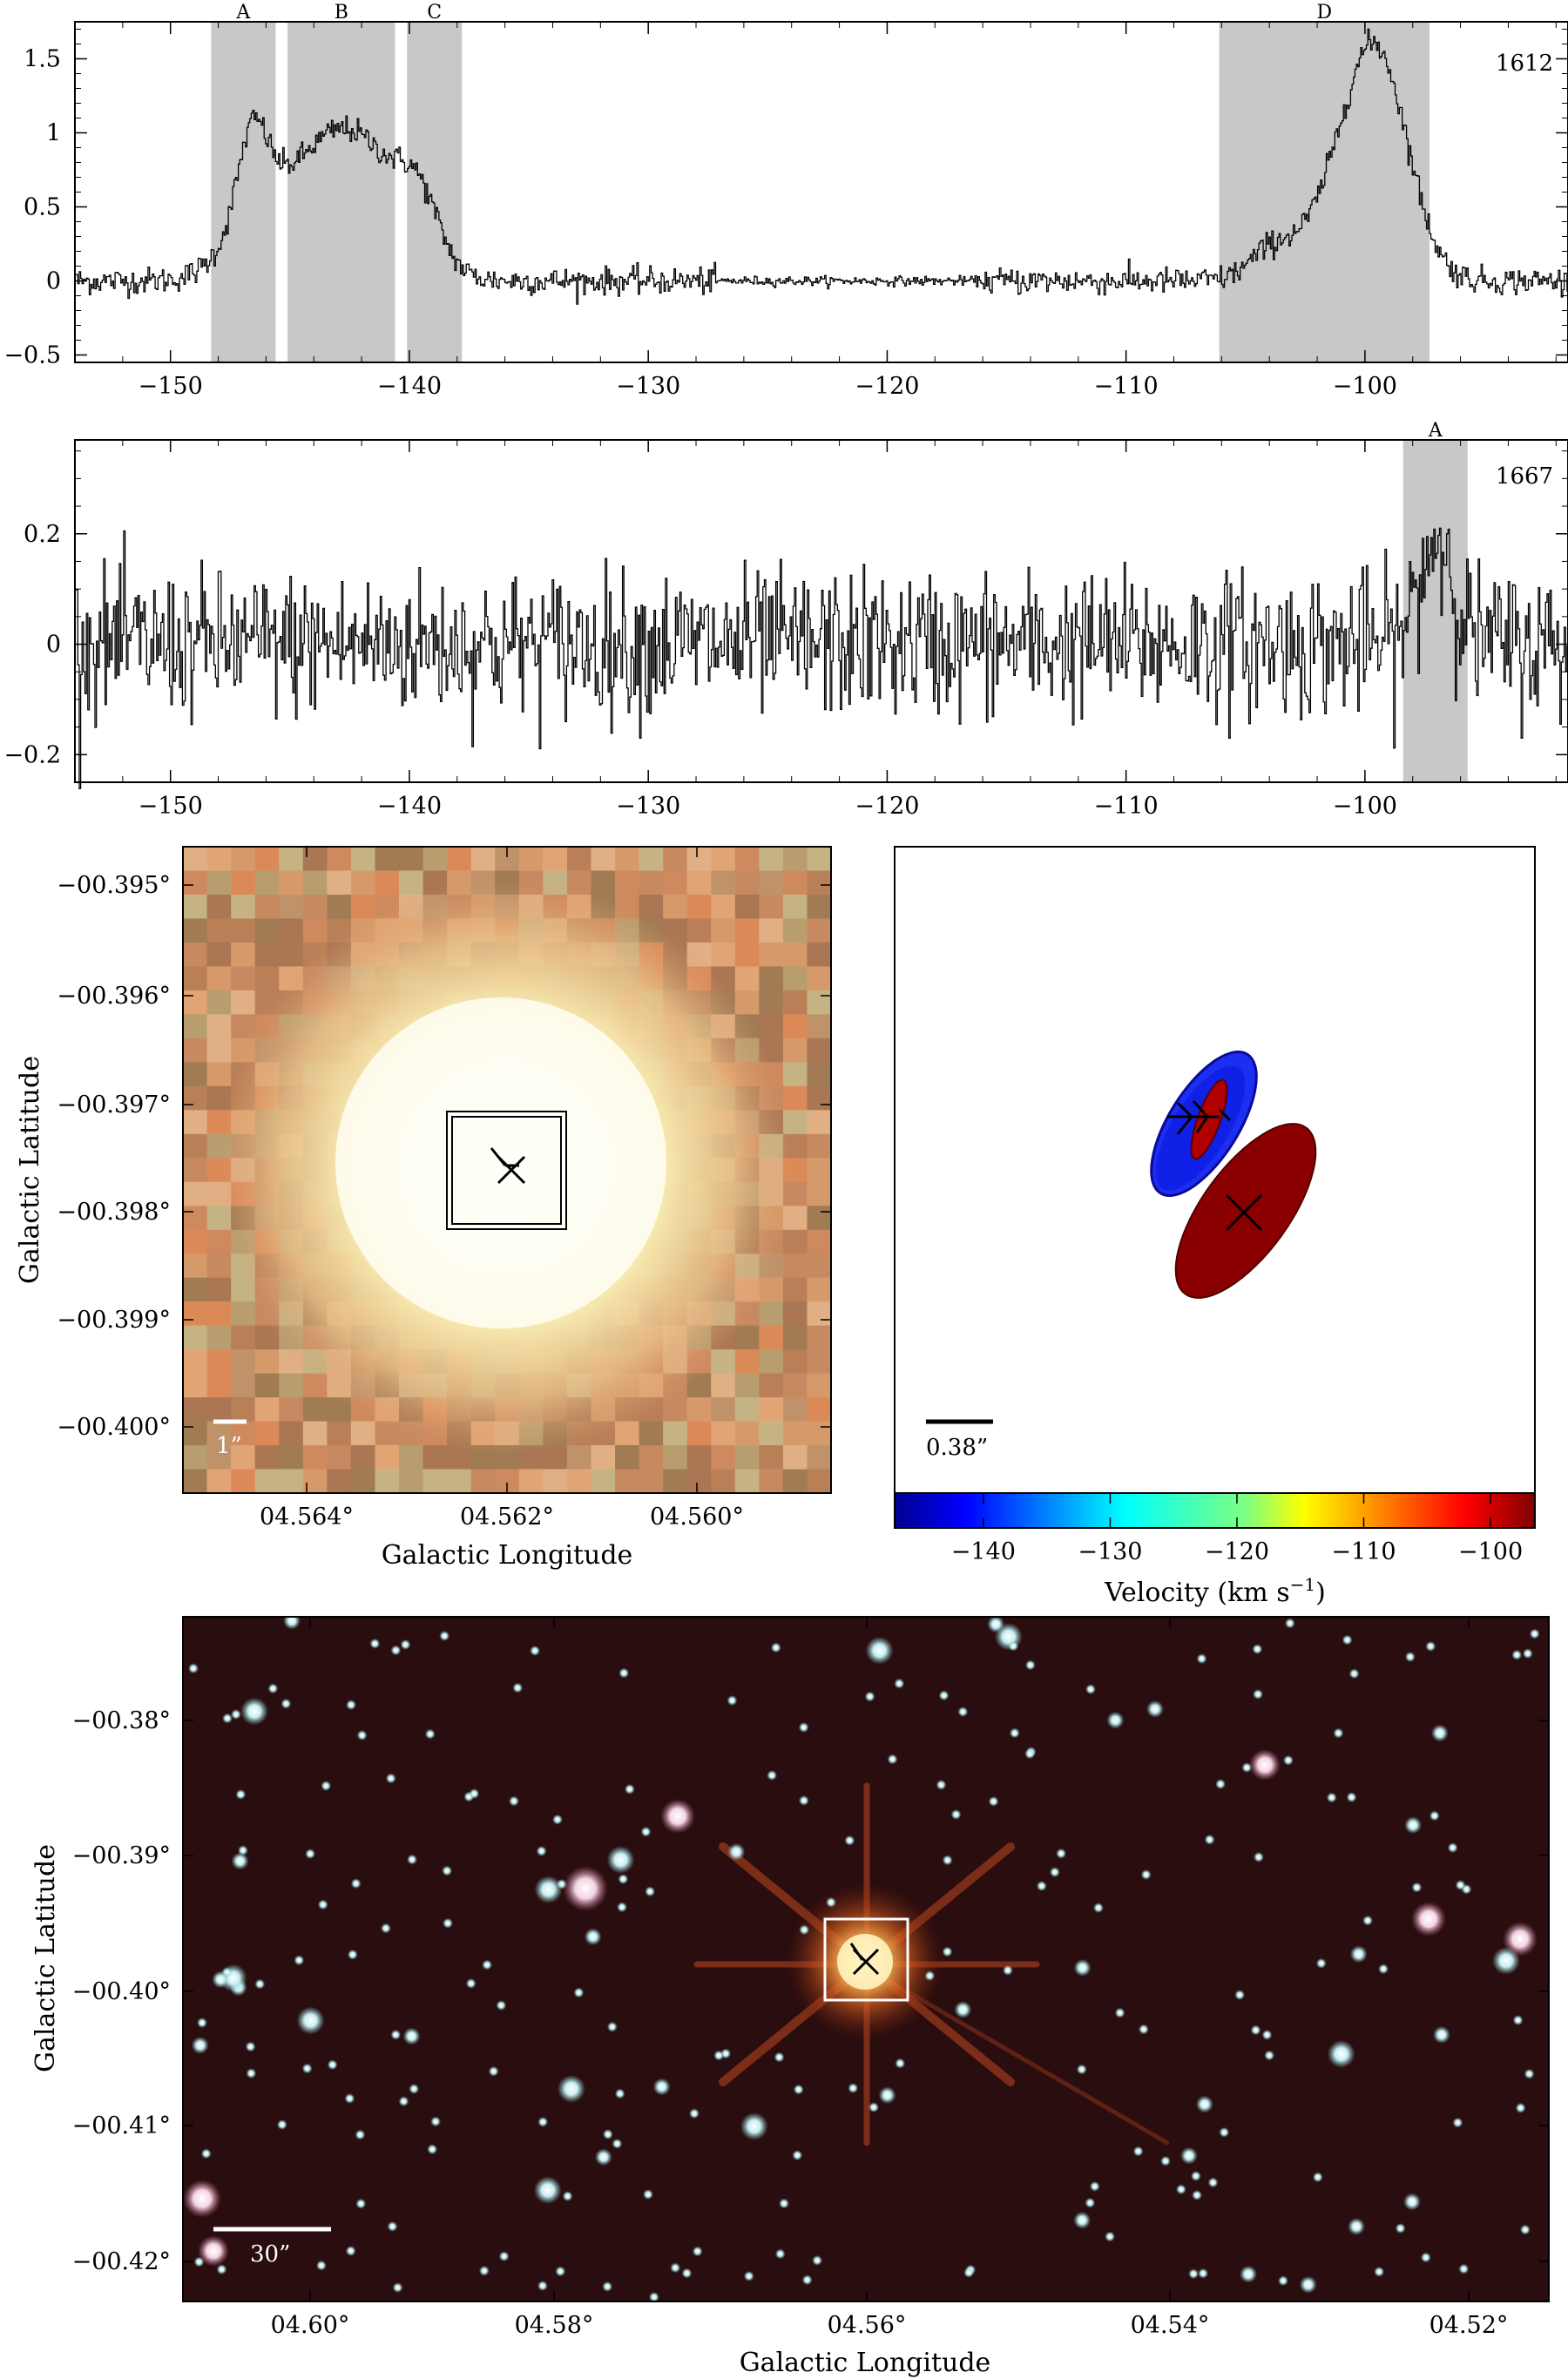 Image resolution: width=1568 pixels, height=2379 pixels. Describe the element at coordinates (1435, 431) in the screenshot. I see `region-label: A` at that location.